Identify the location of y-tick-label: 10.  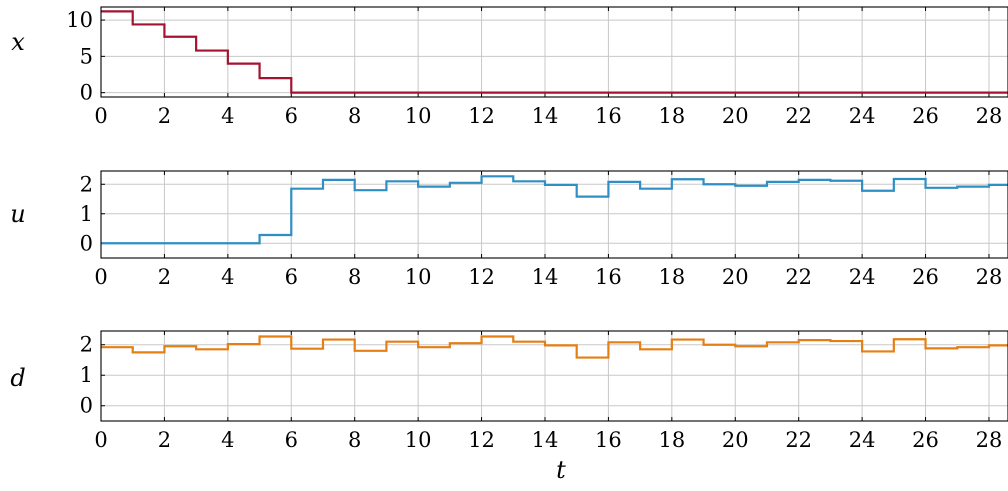
(79, 20).